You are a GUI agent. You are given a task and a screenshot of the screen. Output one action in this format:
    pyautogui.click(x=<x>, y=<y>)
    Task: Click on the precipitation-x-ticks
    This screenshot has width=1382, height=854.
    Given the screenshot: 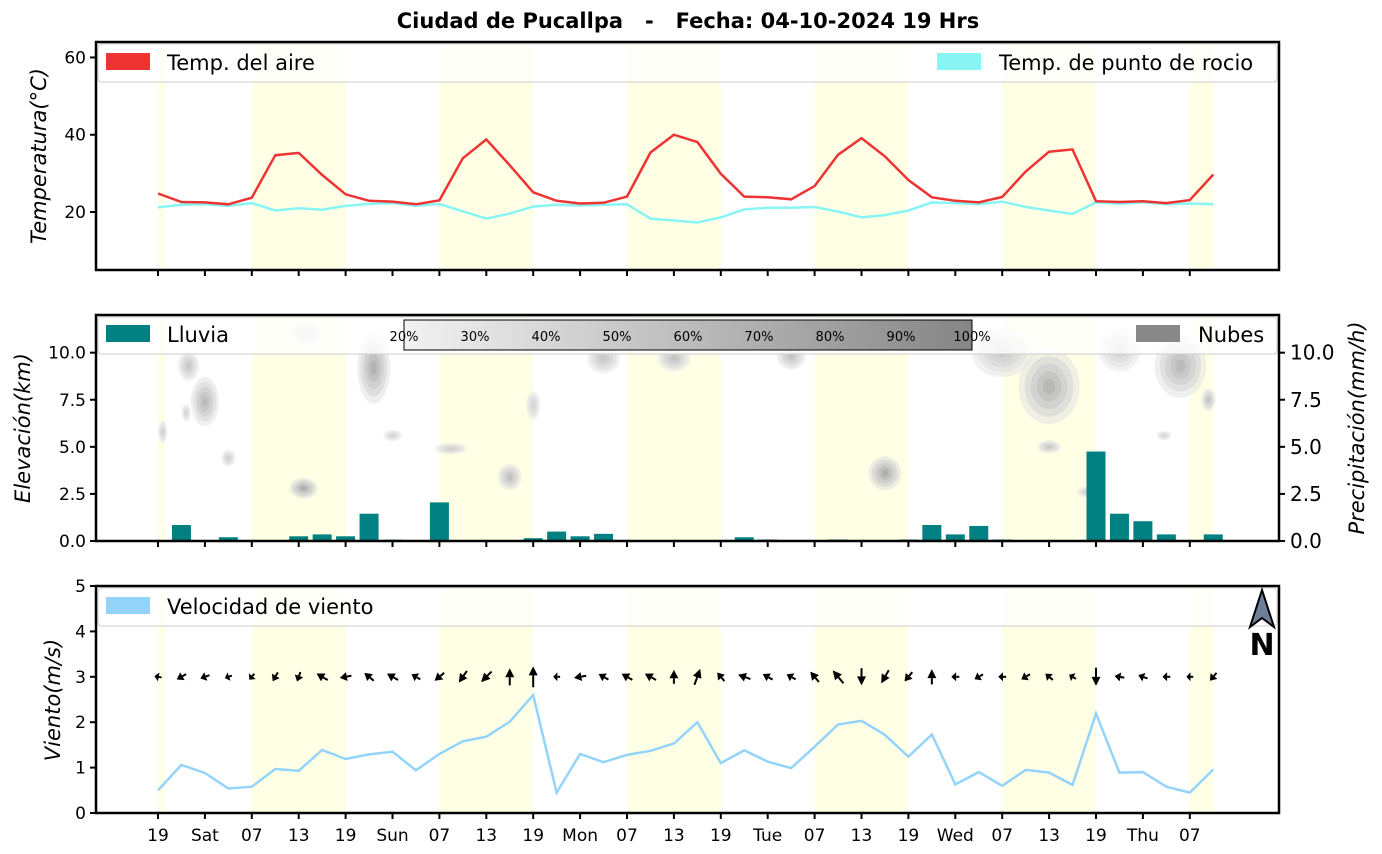 What is the action you would take?
    pyautogui.click(x=674, y=544)
    